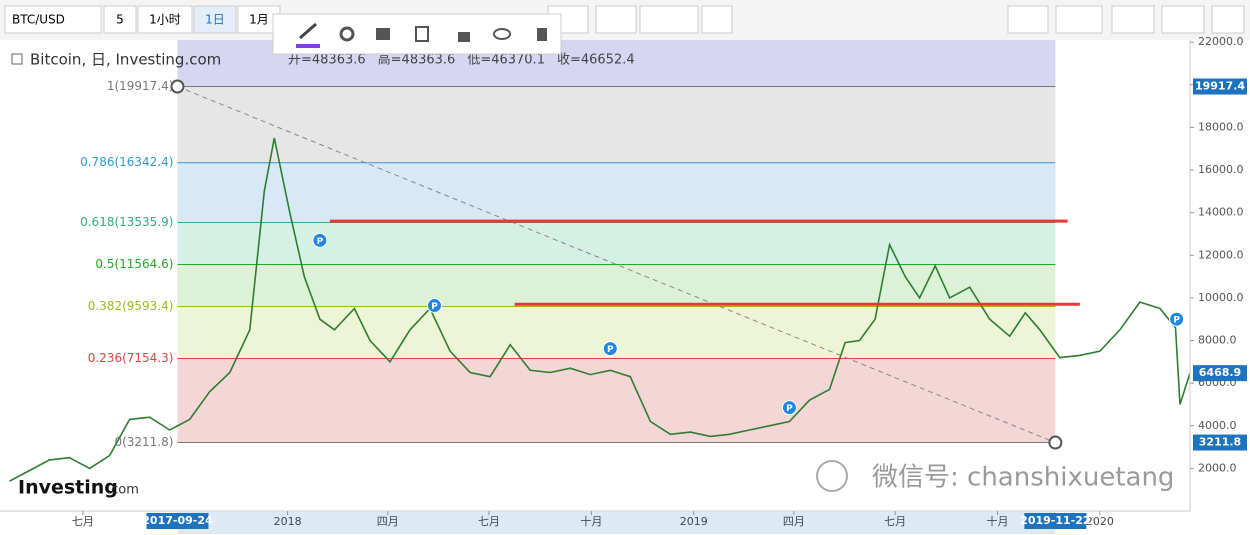 This screenshot has height=535, width=1250. What do you see at coordinates (308, 31) in the screenshot?
I see `pencil-icon` at bounding box center [308, 31].